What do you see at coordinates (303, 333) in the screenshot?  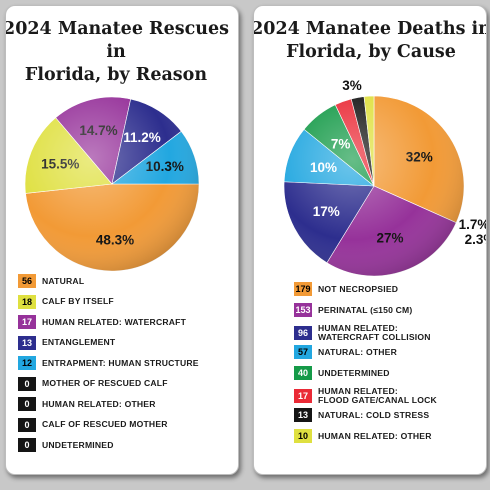 I see `deaths-legend-count: 96` at bounding box center [303, 333].